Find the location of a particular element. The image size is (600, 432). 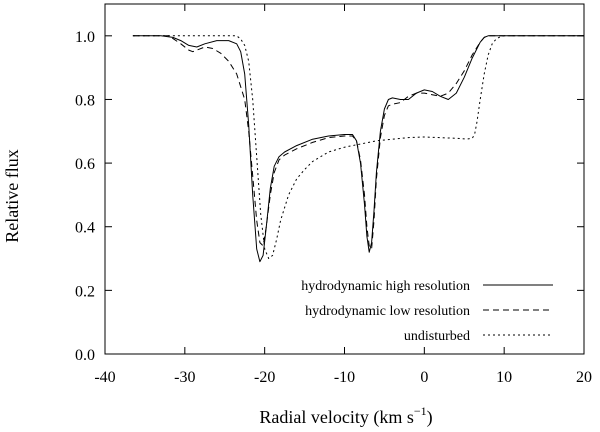

x-tick-label: 20 is located at coordinates (584, 377).